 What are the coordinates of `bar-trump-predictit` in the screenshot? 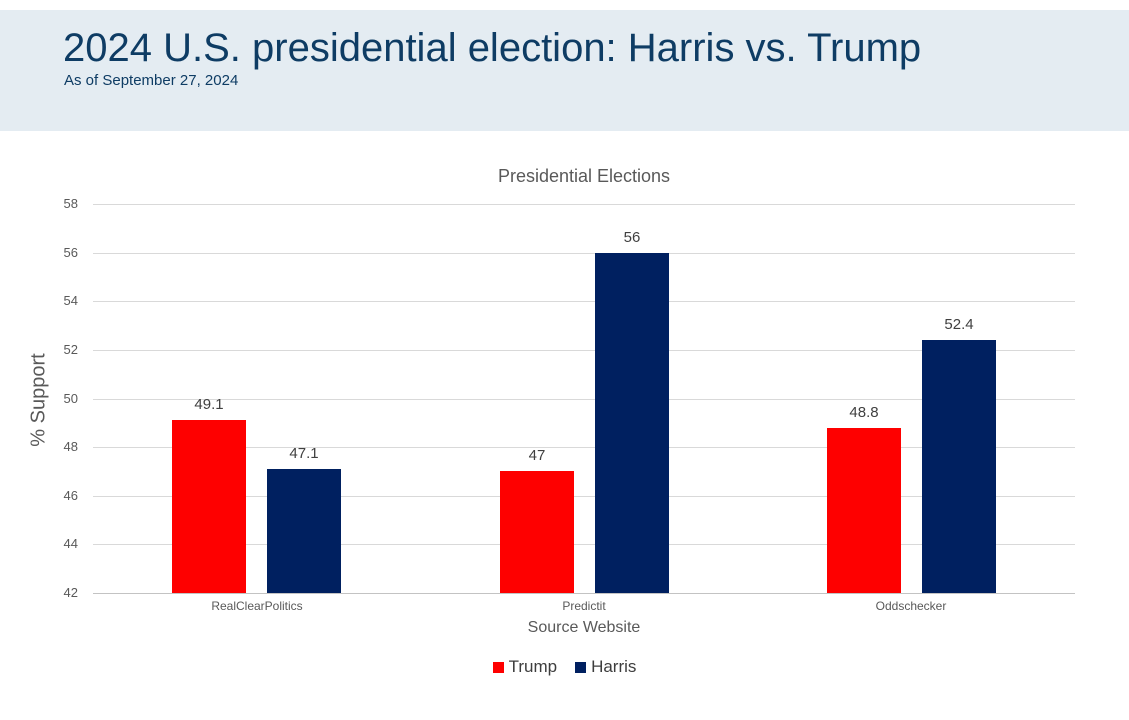 It's located at (537, 532).